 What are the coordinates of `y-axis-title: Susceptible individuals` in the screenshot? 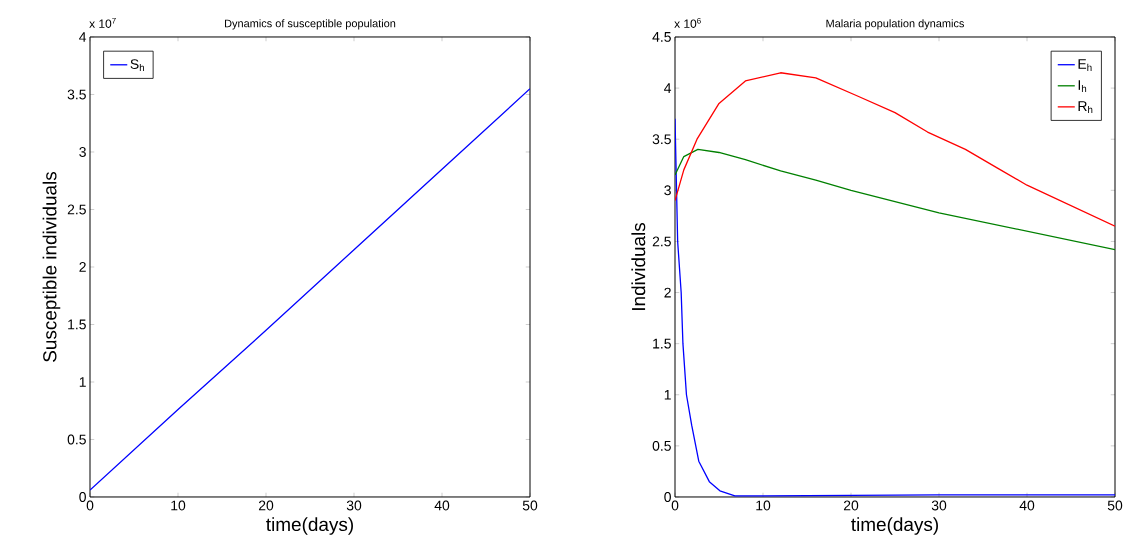 It's located at (51, 266).